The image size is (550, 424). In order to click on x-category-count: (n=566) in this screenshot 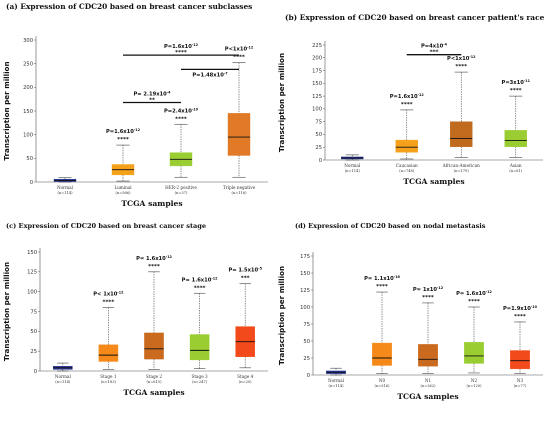, I will do `click(124, 193)`.